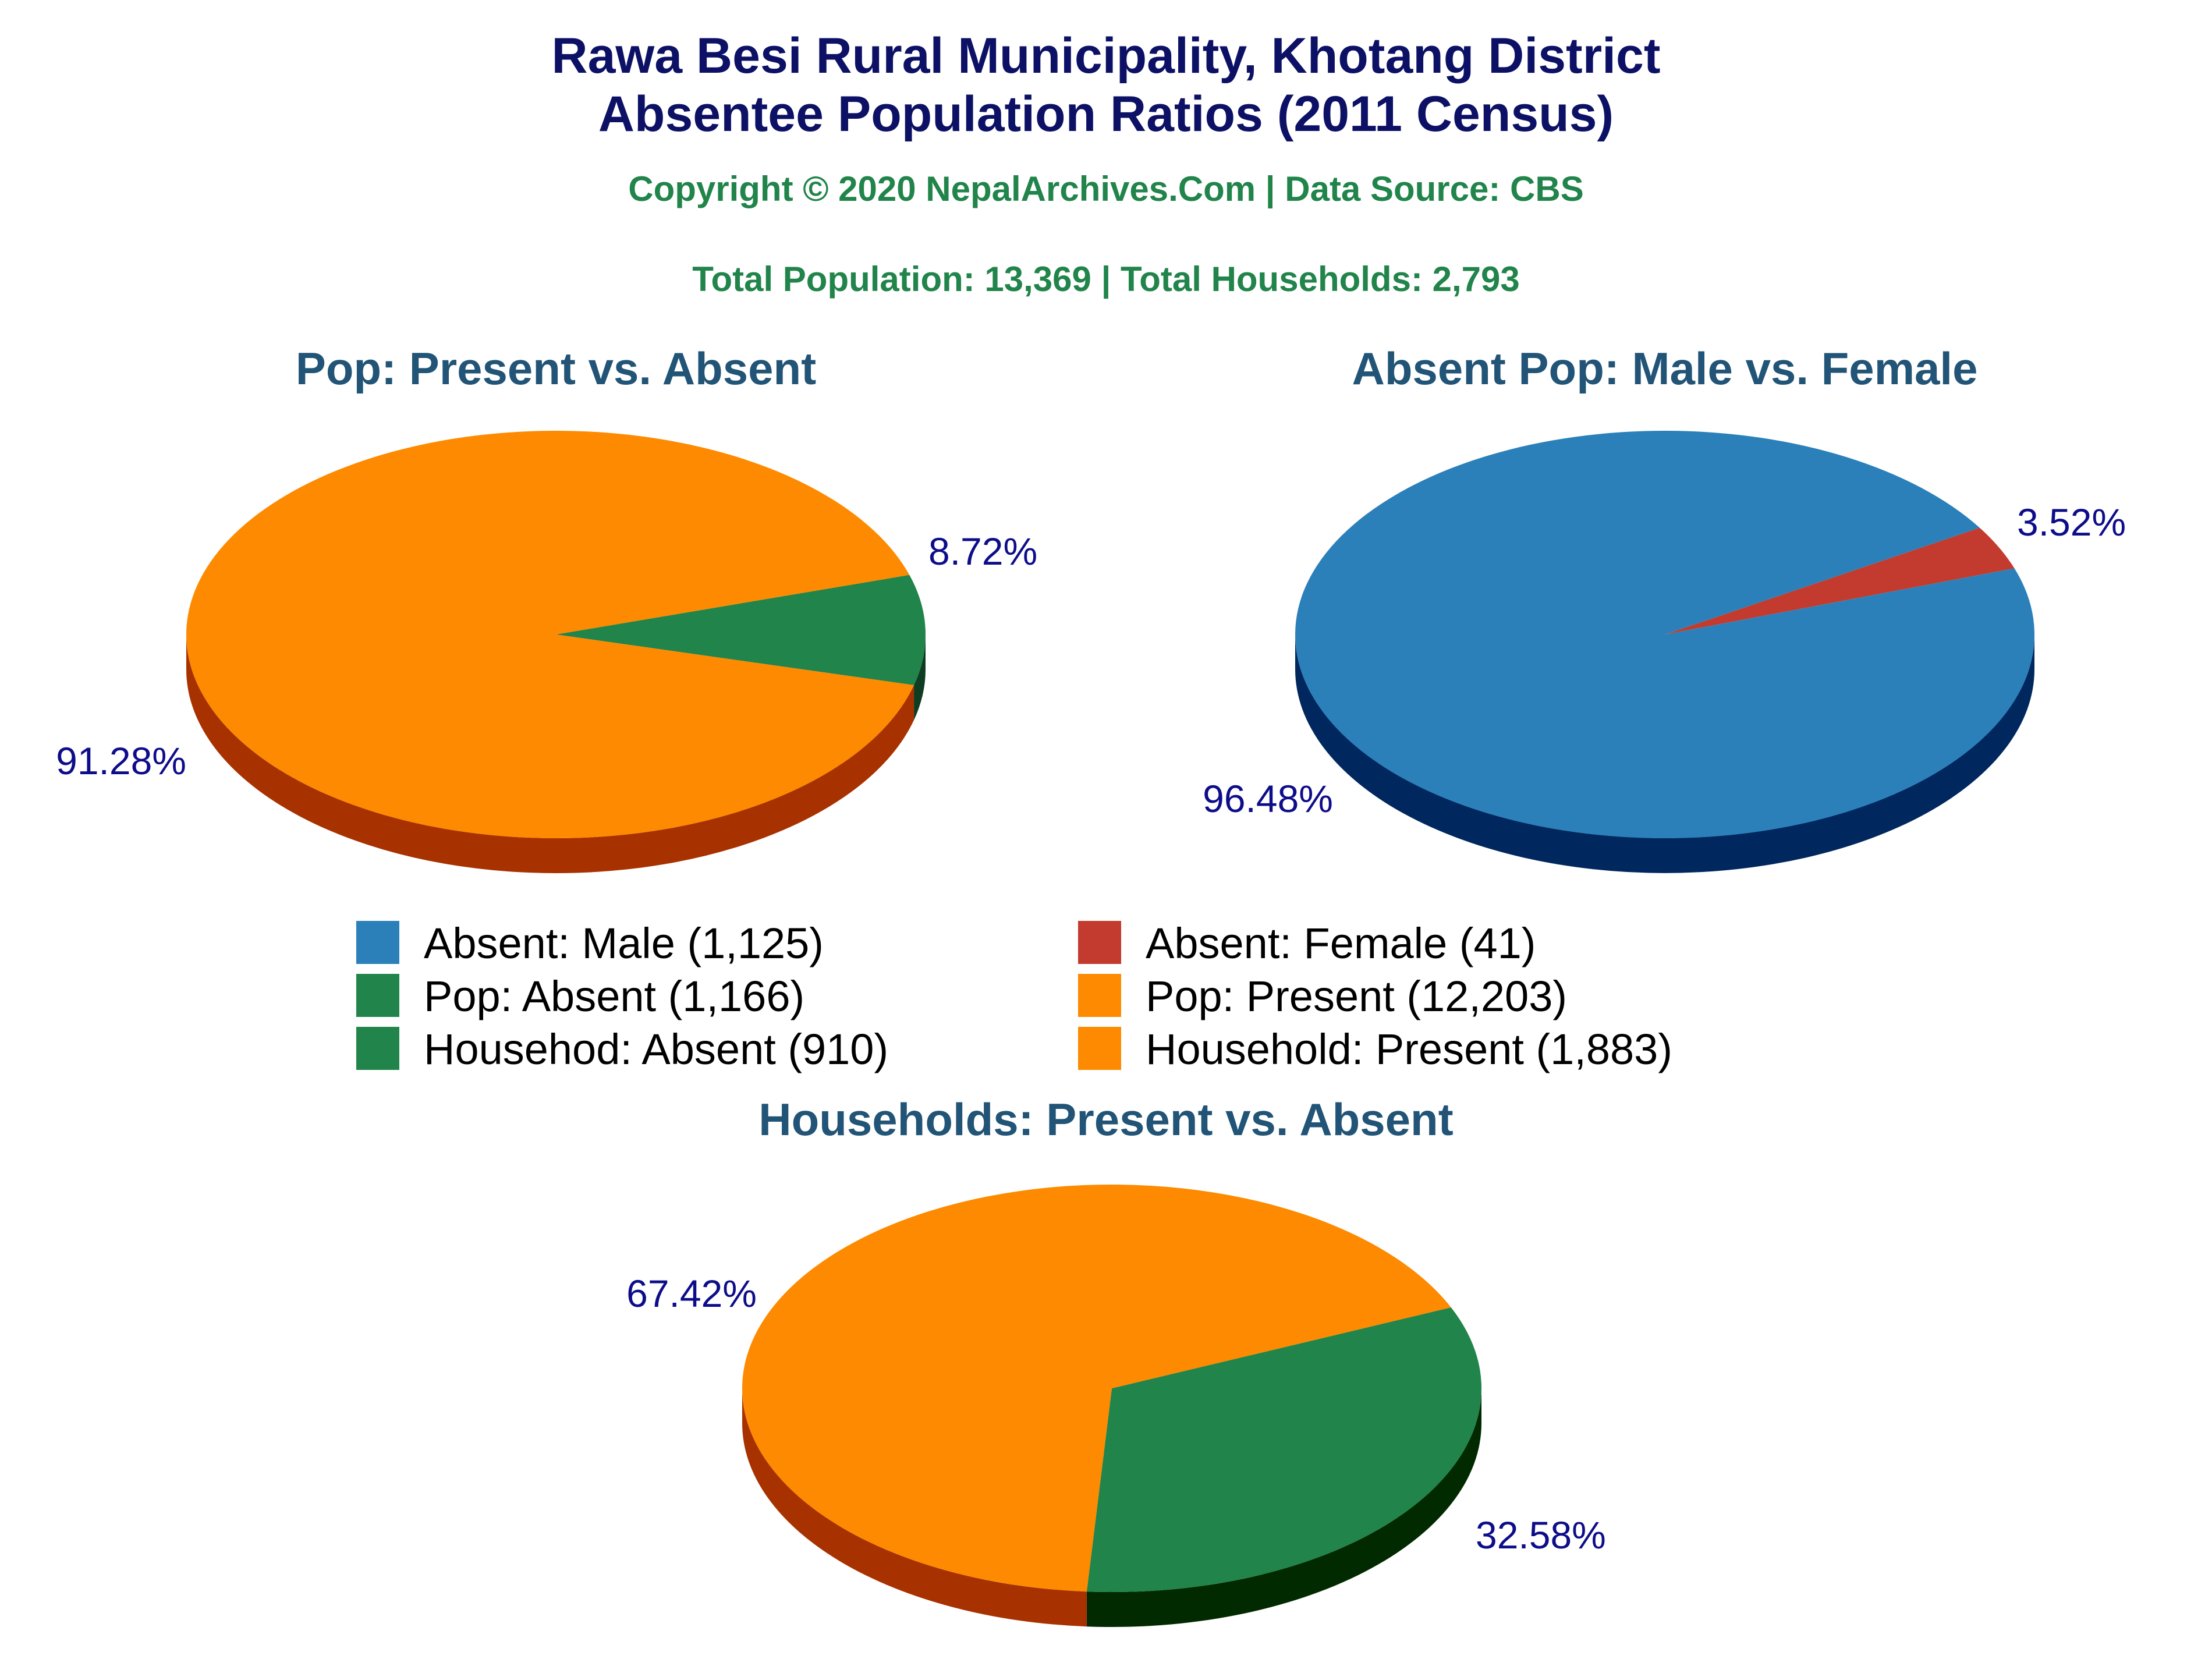  I want to click on pie-2-title: Absent Pop: Male vs. Female, so click(1665, 369).